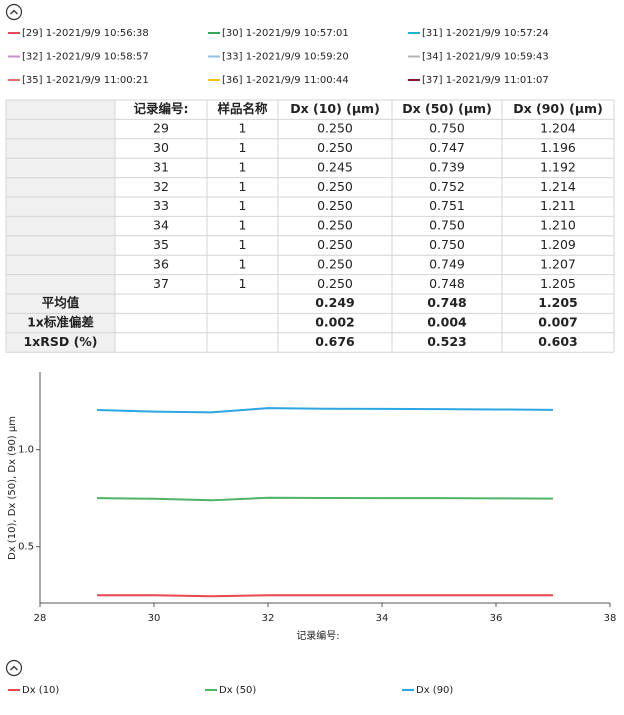  Describe the element at coordinates (61, 302) in the screenshot. I see `table-cell: 平均值` at that location.